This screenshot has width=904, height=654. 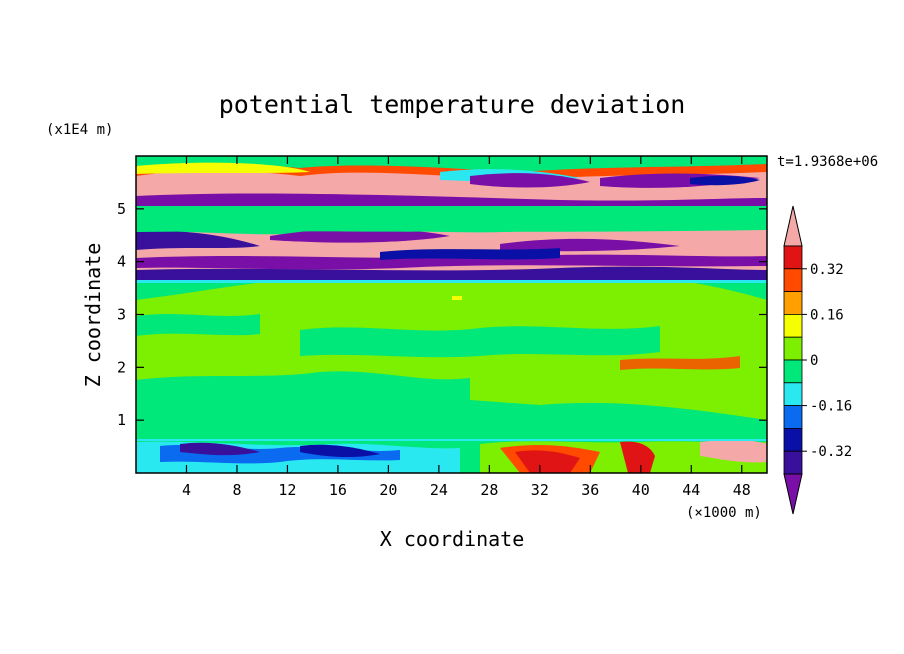 I want to click on x-tick-label: 20, so click(x=388, y=490).